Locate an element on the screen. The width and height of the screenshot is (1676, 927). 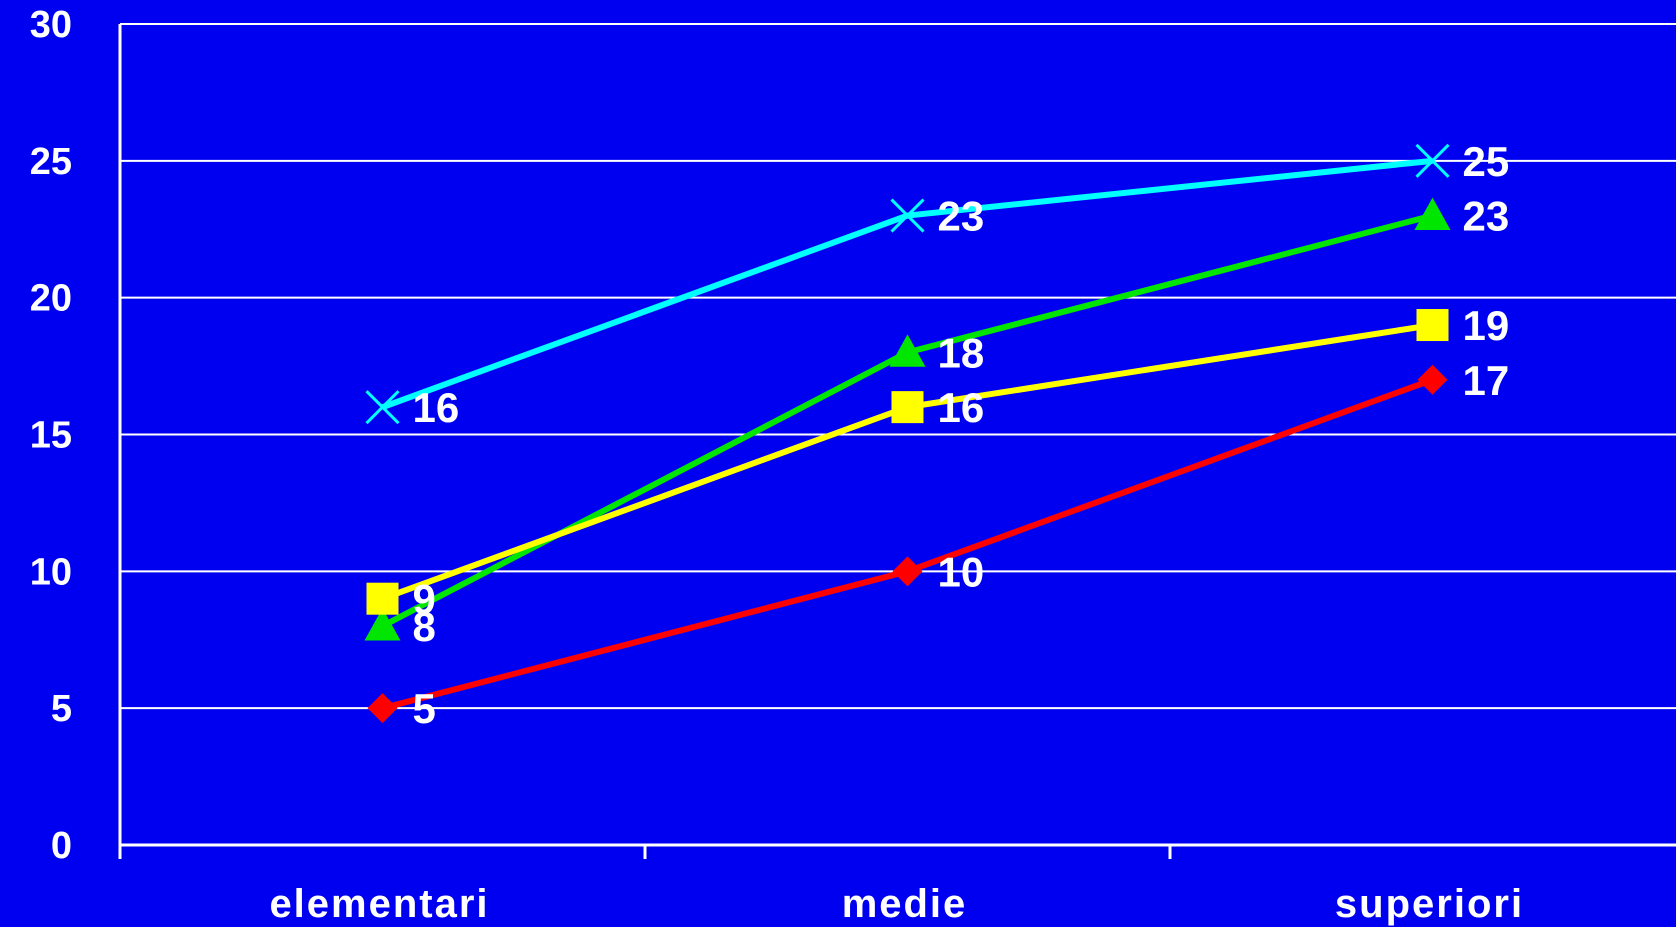
y-tick-label: 15 is located at coordinates (51, 436).